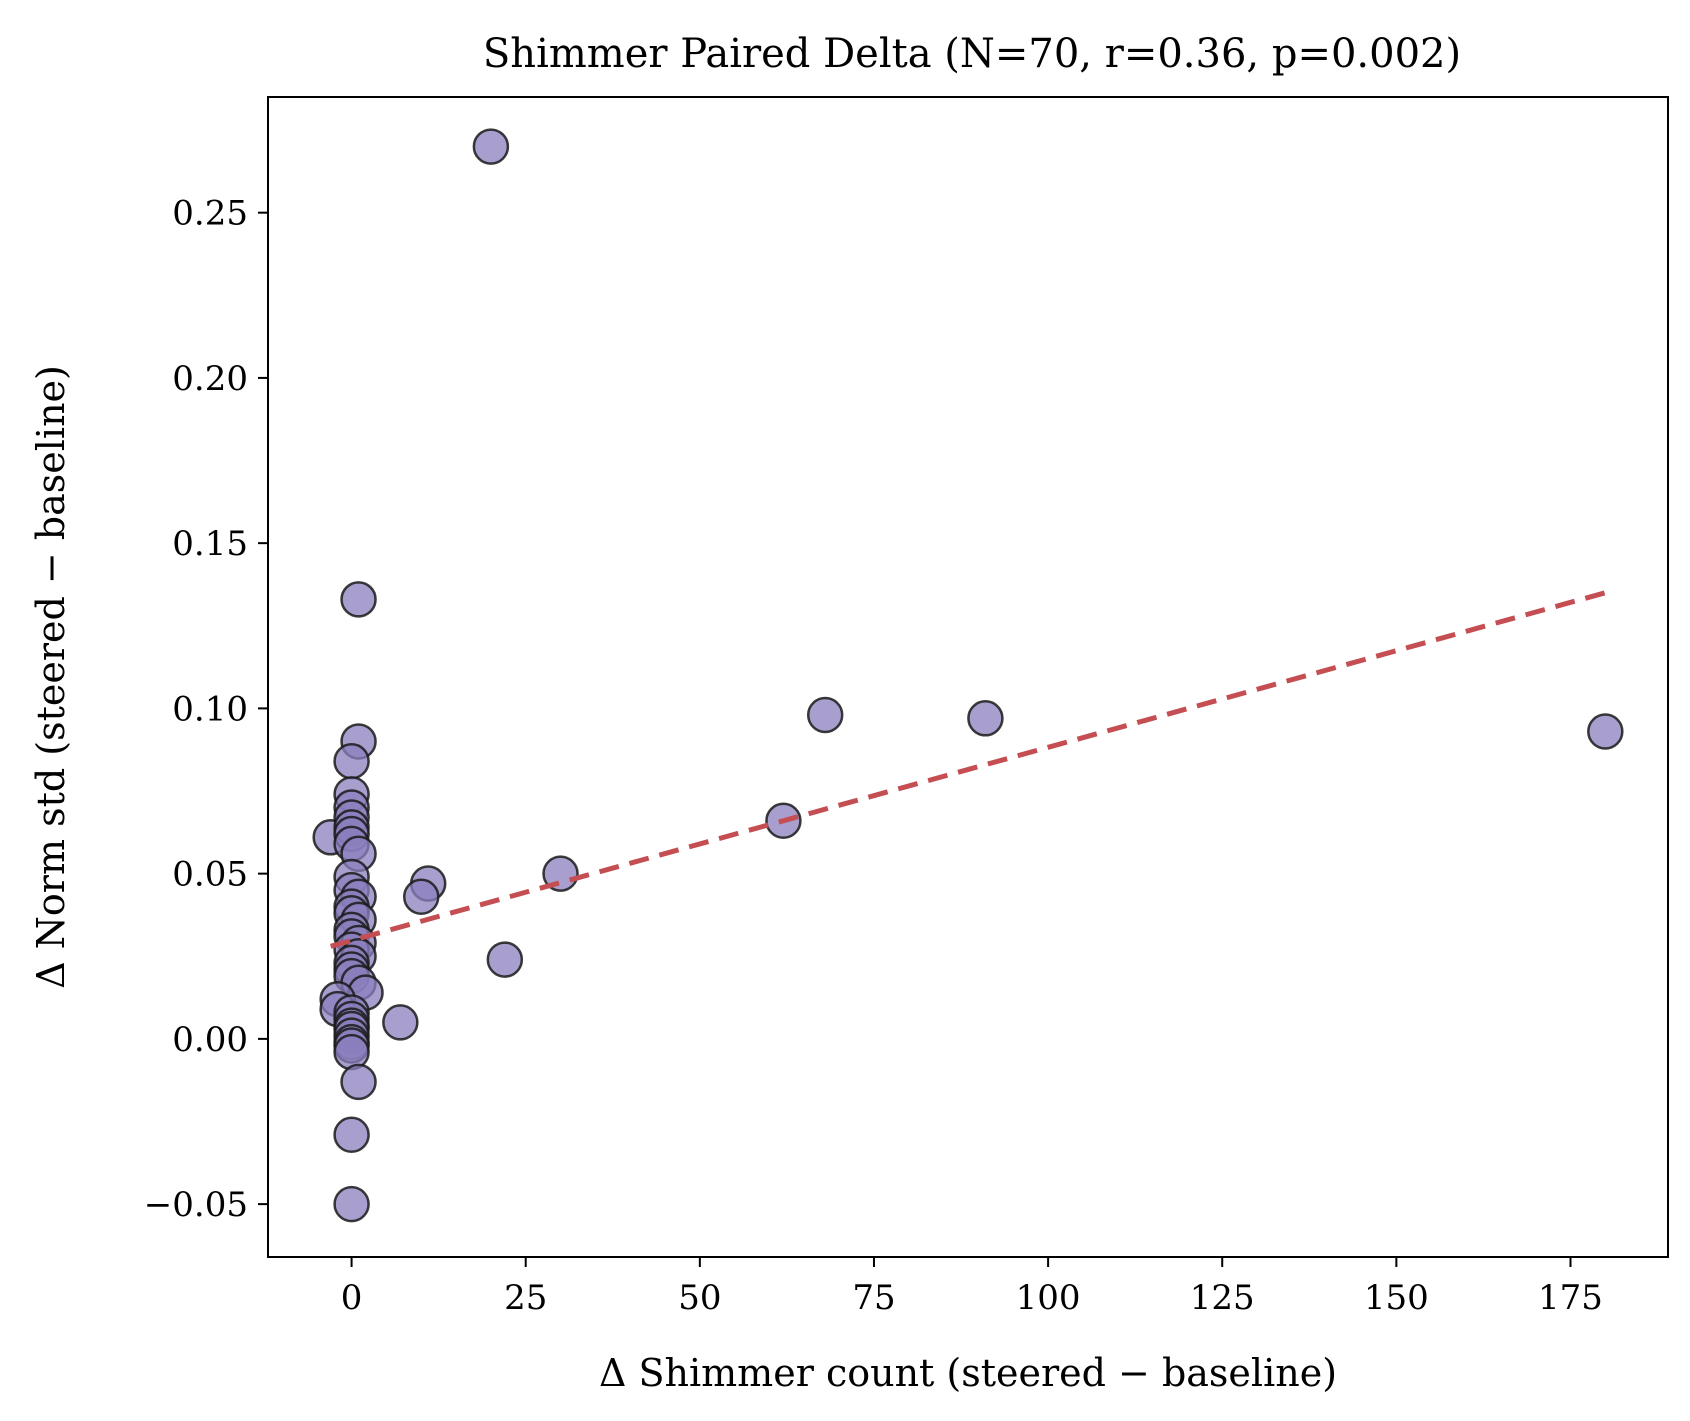  What do you see at coordinates (972, 1287) in the screenshot?
I see `x-axis-ticks: 0 25 50 75 100 125 150 175` at bounding box center [972, 1287].